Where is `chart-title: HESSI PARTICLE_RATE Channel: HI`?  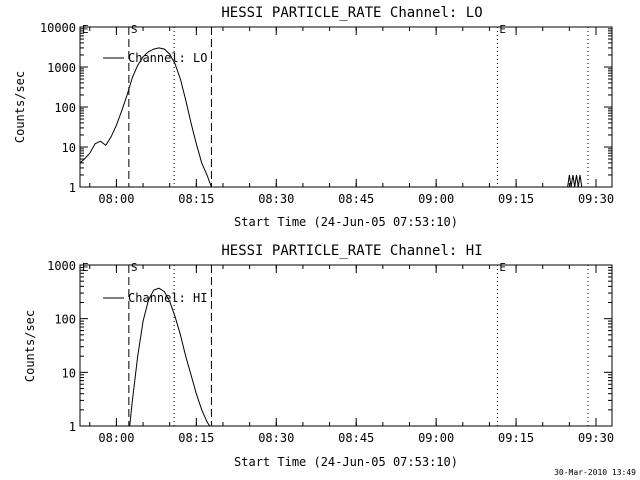
chart-title: HESSI PARTICLE_RATE Channel: HI is located at coordinates (351, 251).